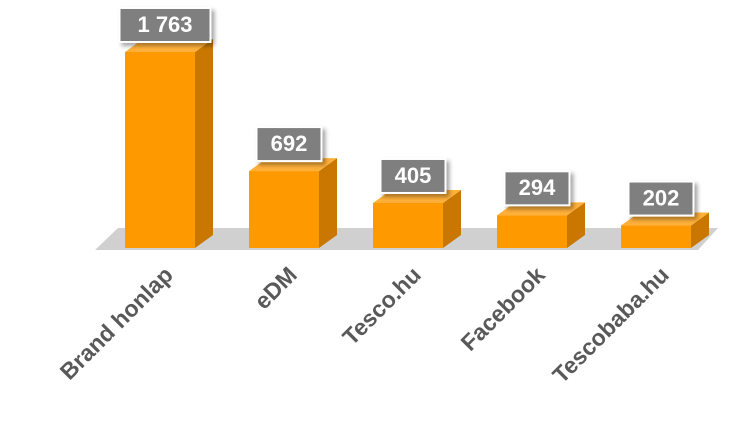 Image resolution: width=730 pixels, height=422 pixels. Describe the element at coordinates (275, 287) in the screenshot. I see `x-tick-label: eDM` at that location.